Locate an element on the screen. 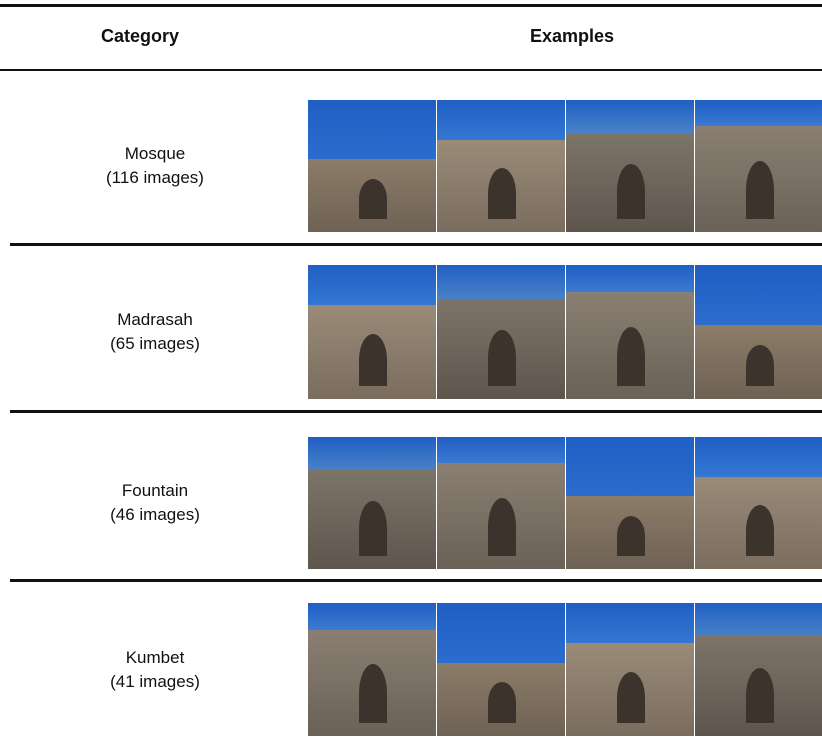 This screenshot has height=746, width=822. category-cell: Madrasah (65 images) is located at coordinates (155, 332).